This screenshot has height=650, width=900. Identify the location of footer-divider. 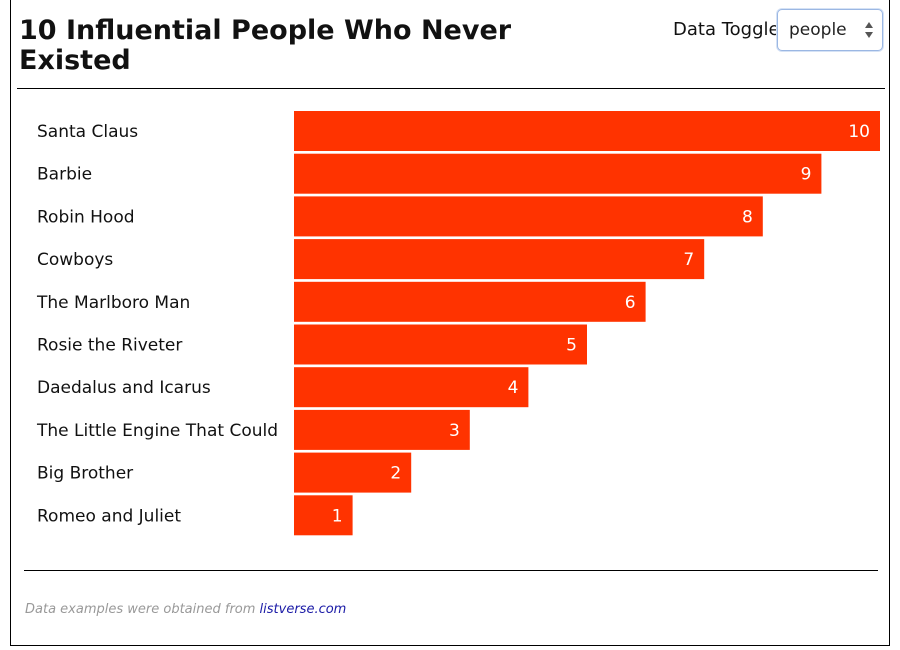
(451, 570).